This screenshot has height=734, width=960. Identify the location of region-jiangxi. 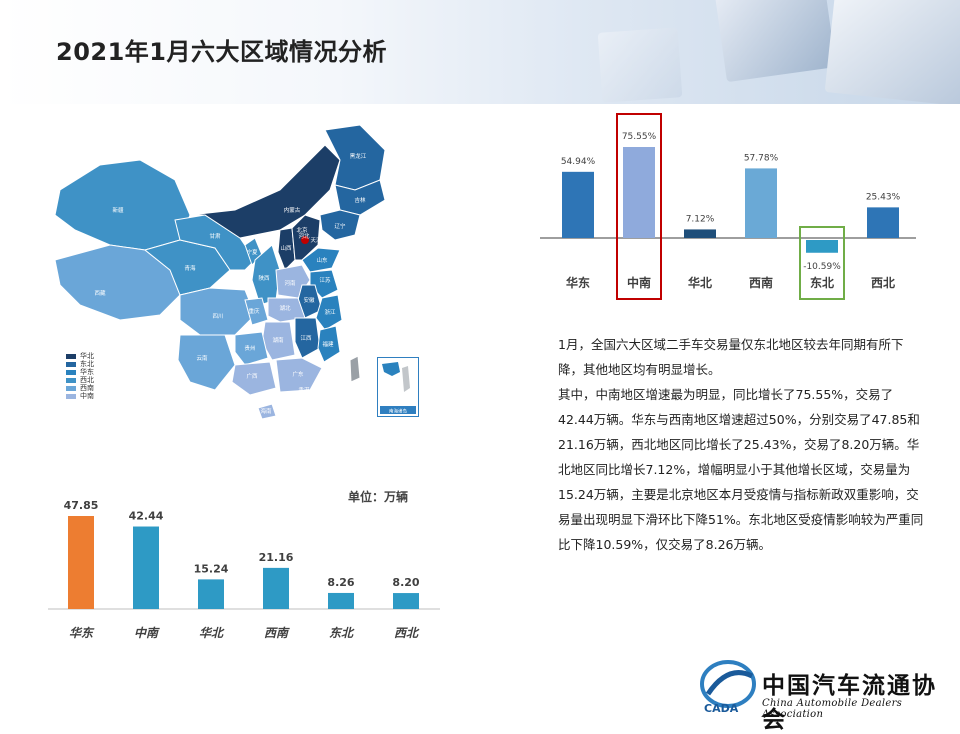
(307, 338).